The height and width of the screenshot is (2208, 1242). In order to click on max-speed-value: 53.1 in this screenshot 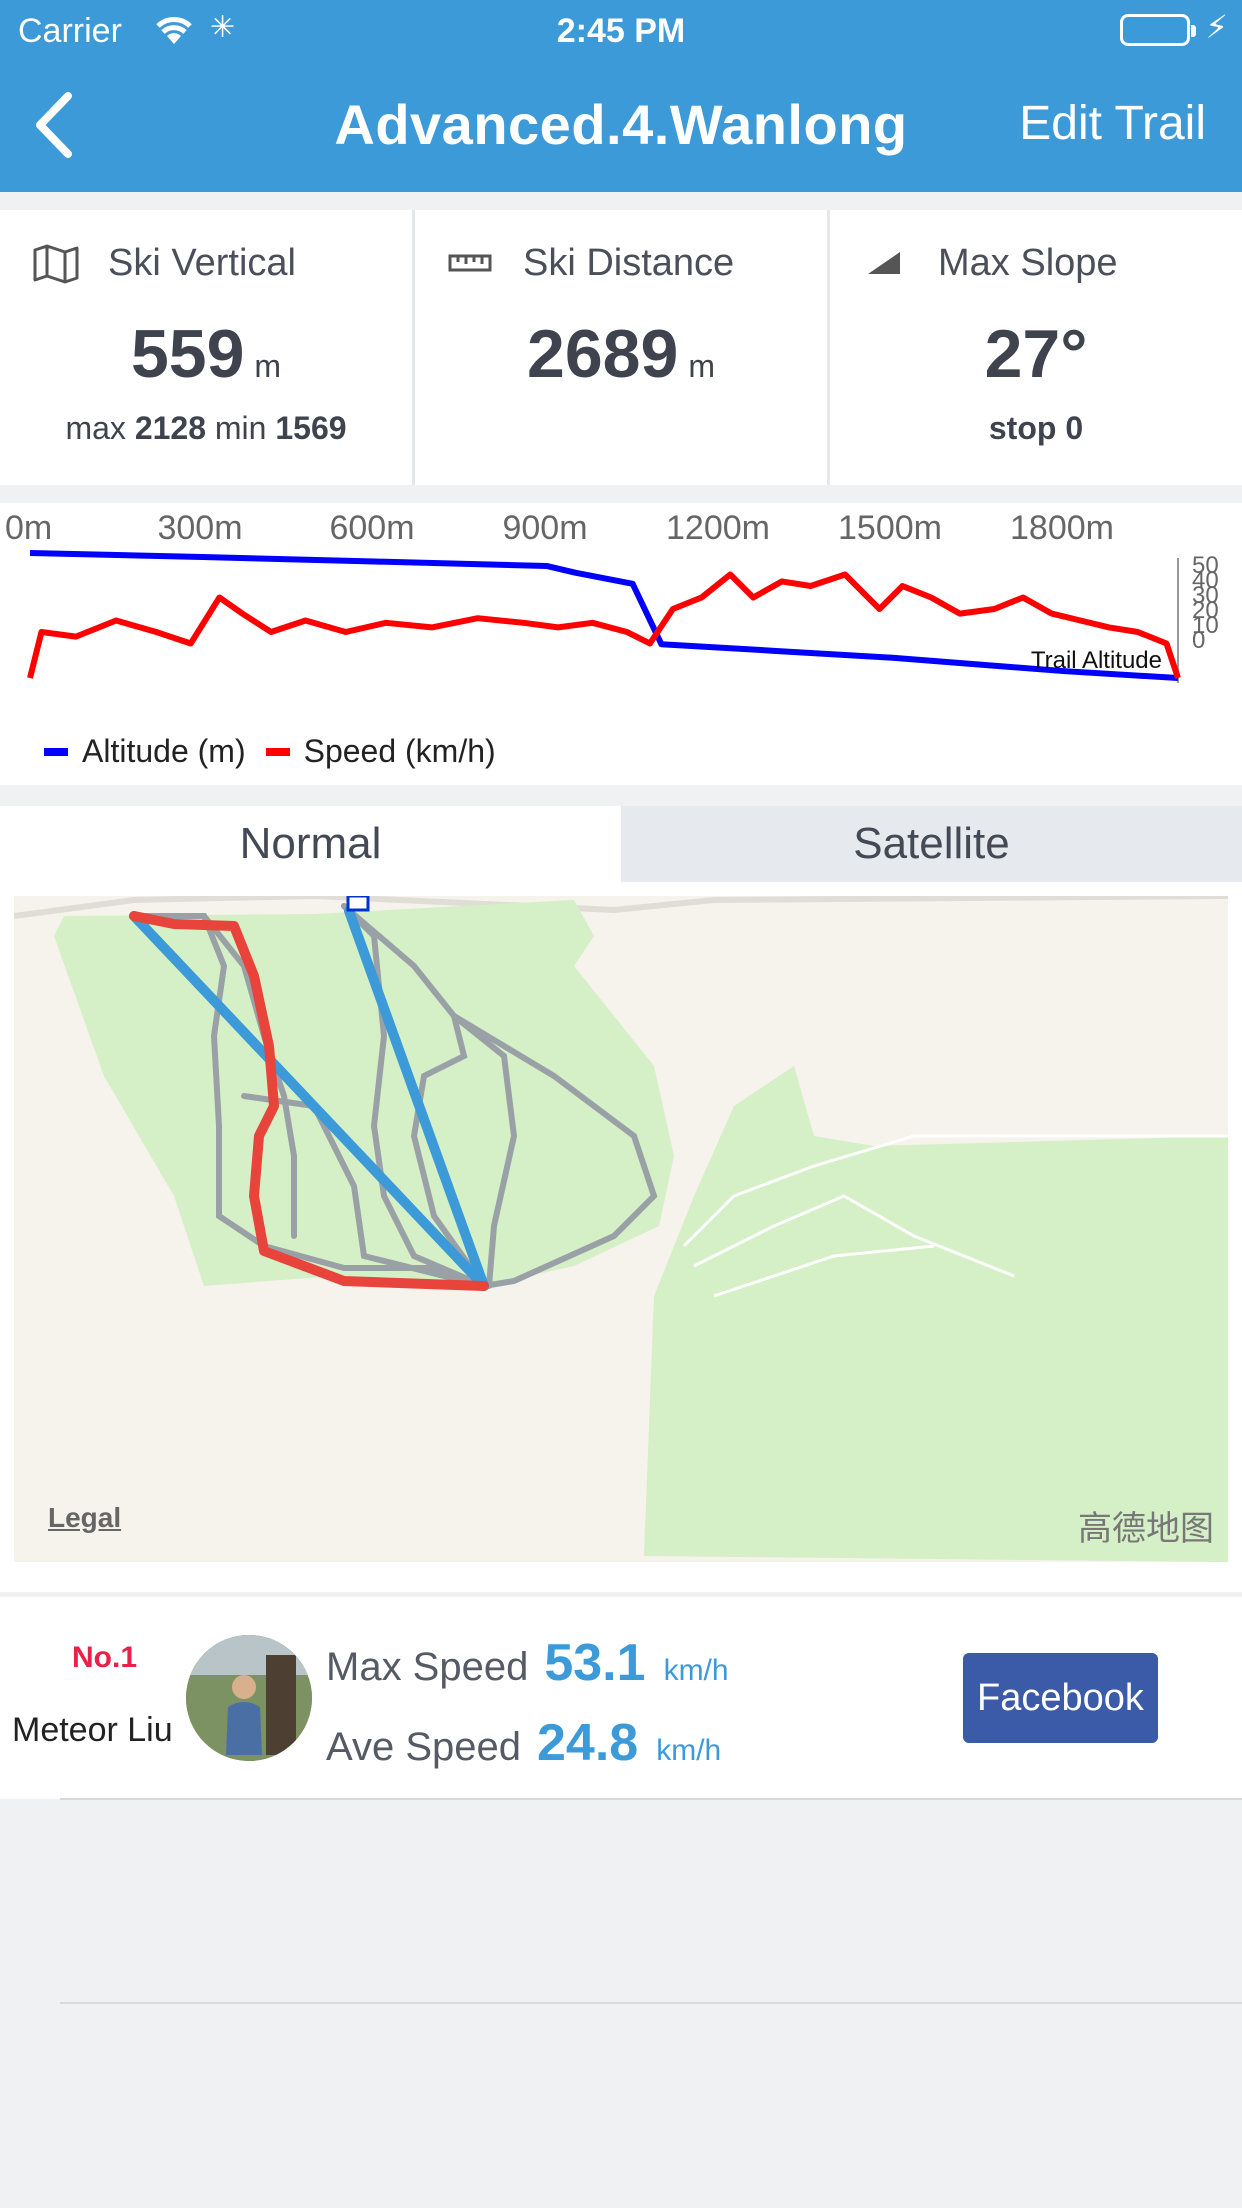, I will do `click(595, 1663)`.